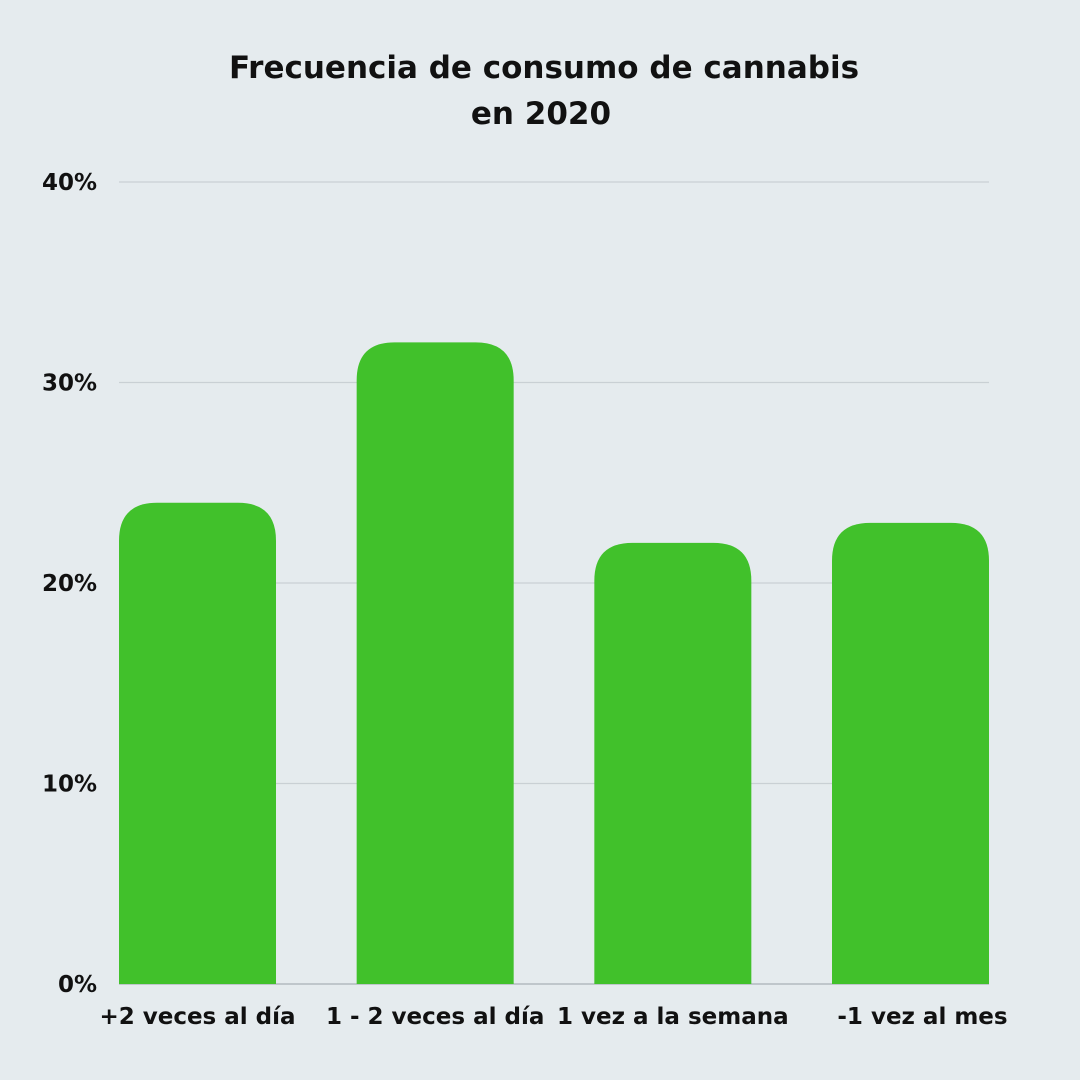  What do you see at coordinates (69, 183) in the screenshot?
I see `y-tick-label-40: 40%` at bounding box center [69, 183].